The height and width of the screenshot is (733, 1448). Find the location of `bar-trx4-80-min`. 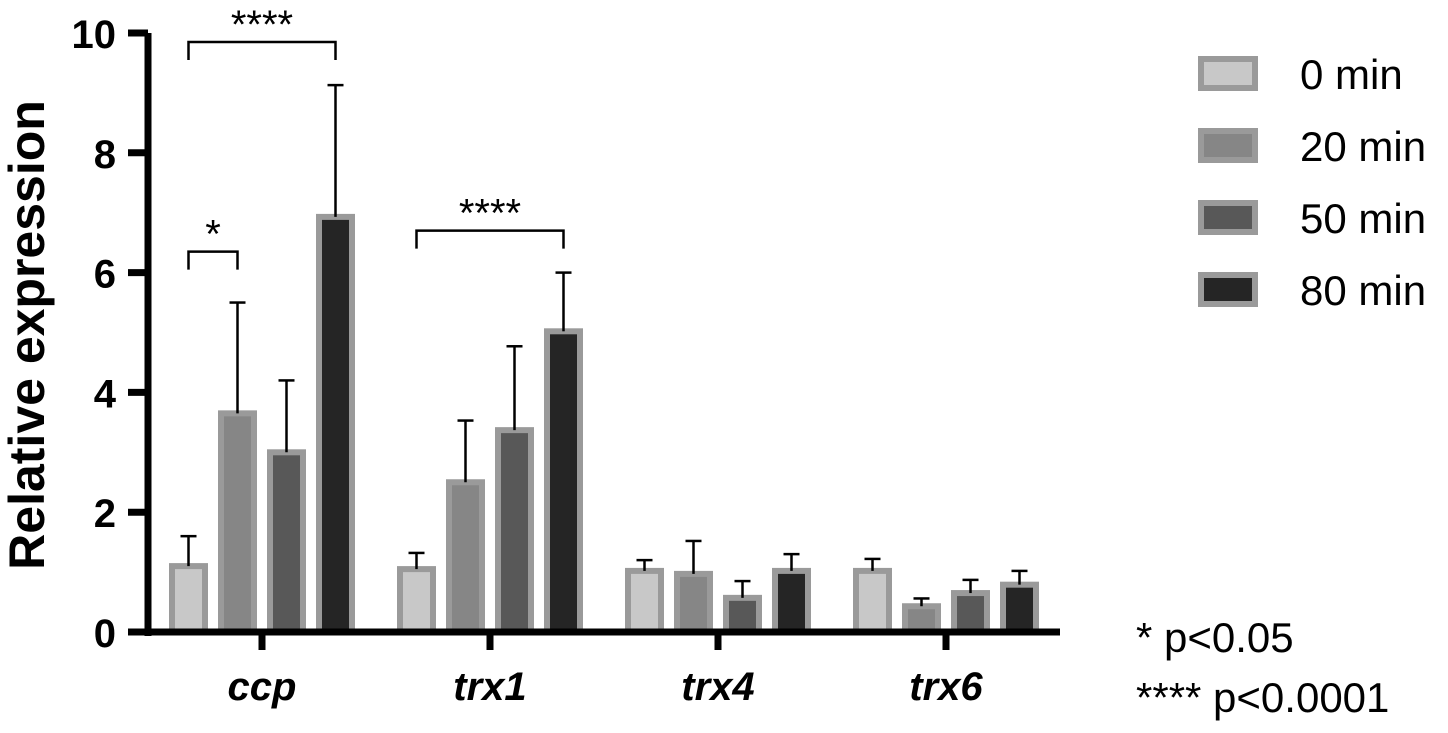

bar-trx4-80-min is located at coordinates (791, 601).